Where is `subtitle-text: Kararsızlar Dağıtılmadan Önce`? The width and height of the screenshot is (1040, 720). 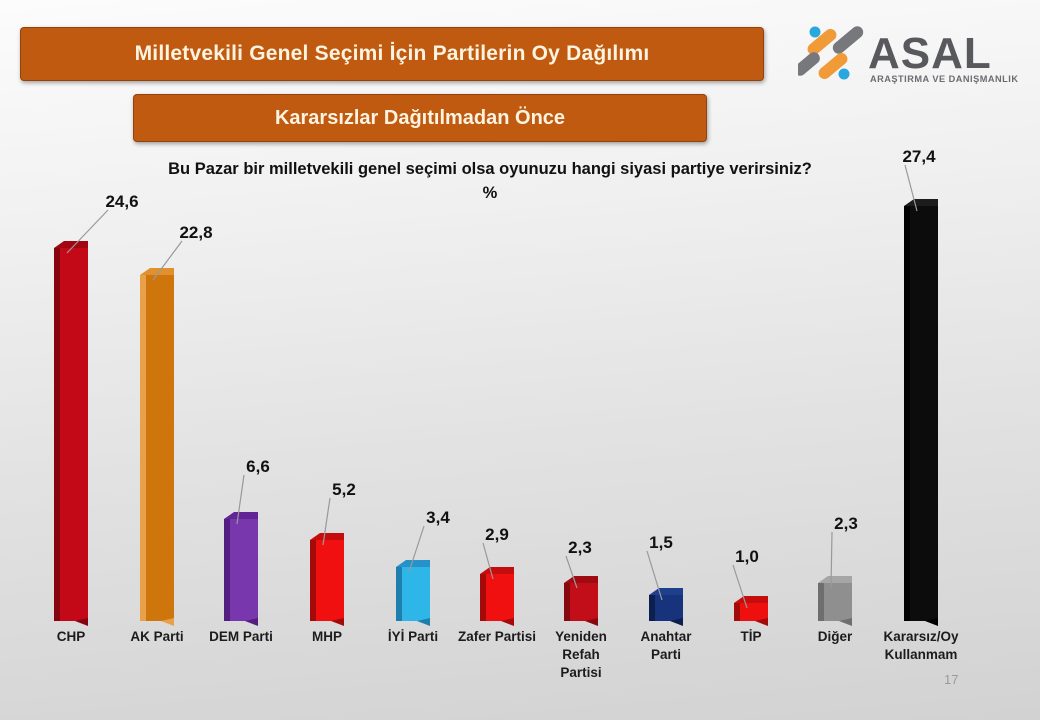 subtitle-text: Kararsızlar Dağıtılmadan Önce is located at coordinates (420, 117).